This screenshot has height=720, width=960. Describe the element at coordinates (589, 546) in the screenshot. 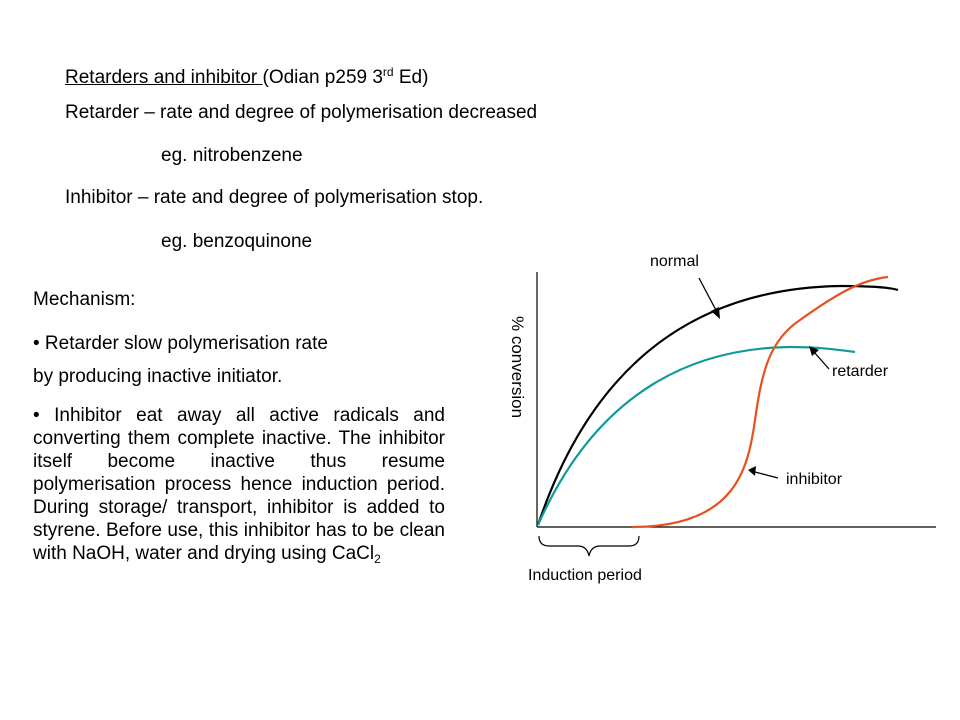

I see `induction-brace` at that location.